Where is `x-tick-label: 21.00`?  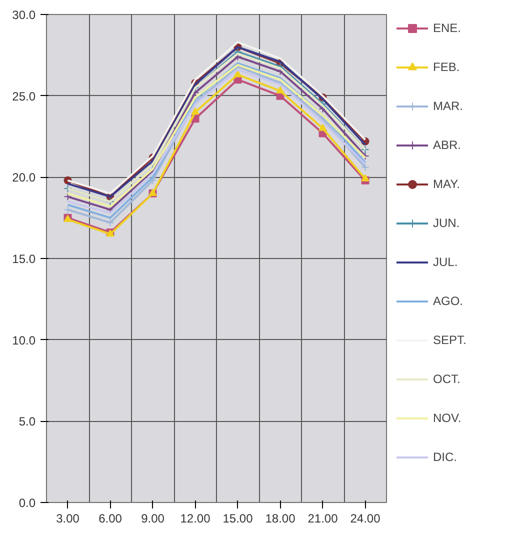 x-tick-label: 21.00 is located at coordinates (323, 519).